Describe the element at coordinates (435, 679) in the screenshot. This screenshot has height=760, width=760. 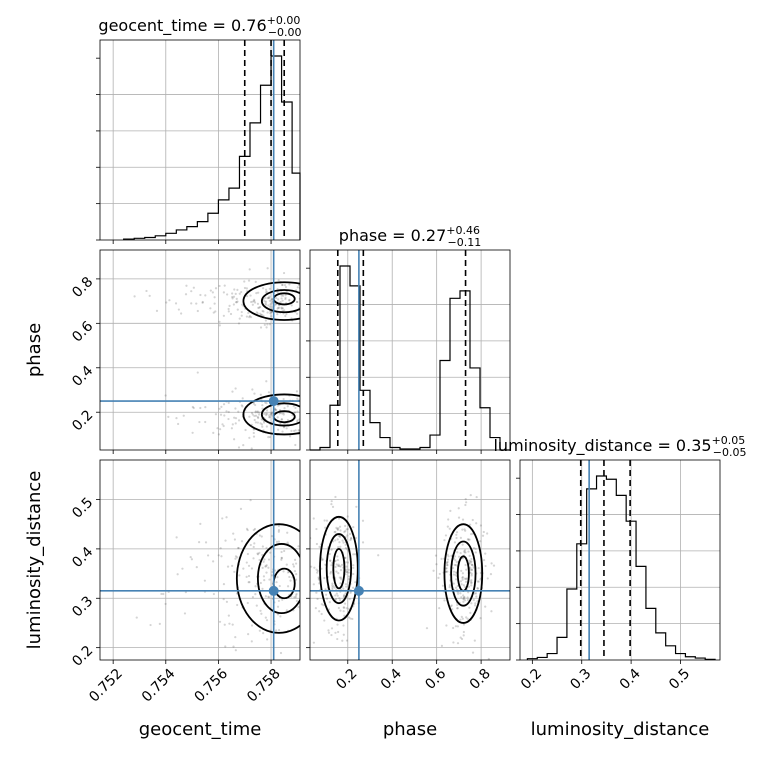
I see `xtick-label-phase: 0.6` at that location.